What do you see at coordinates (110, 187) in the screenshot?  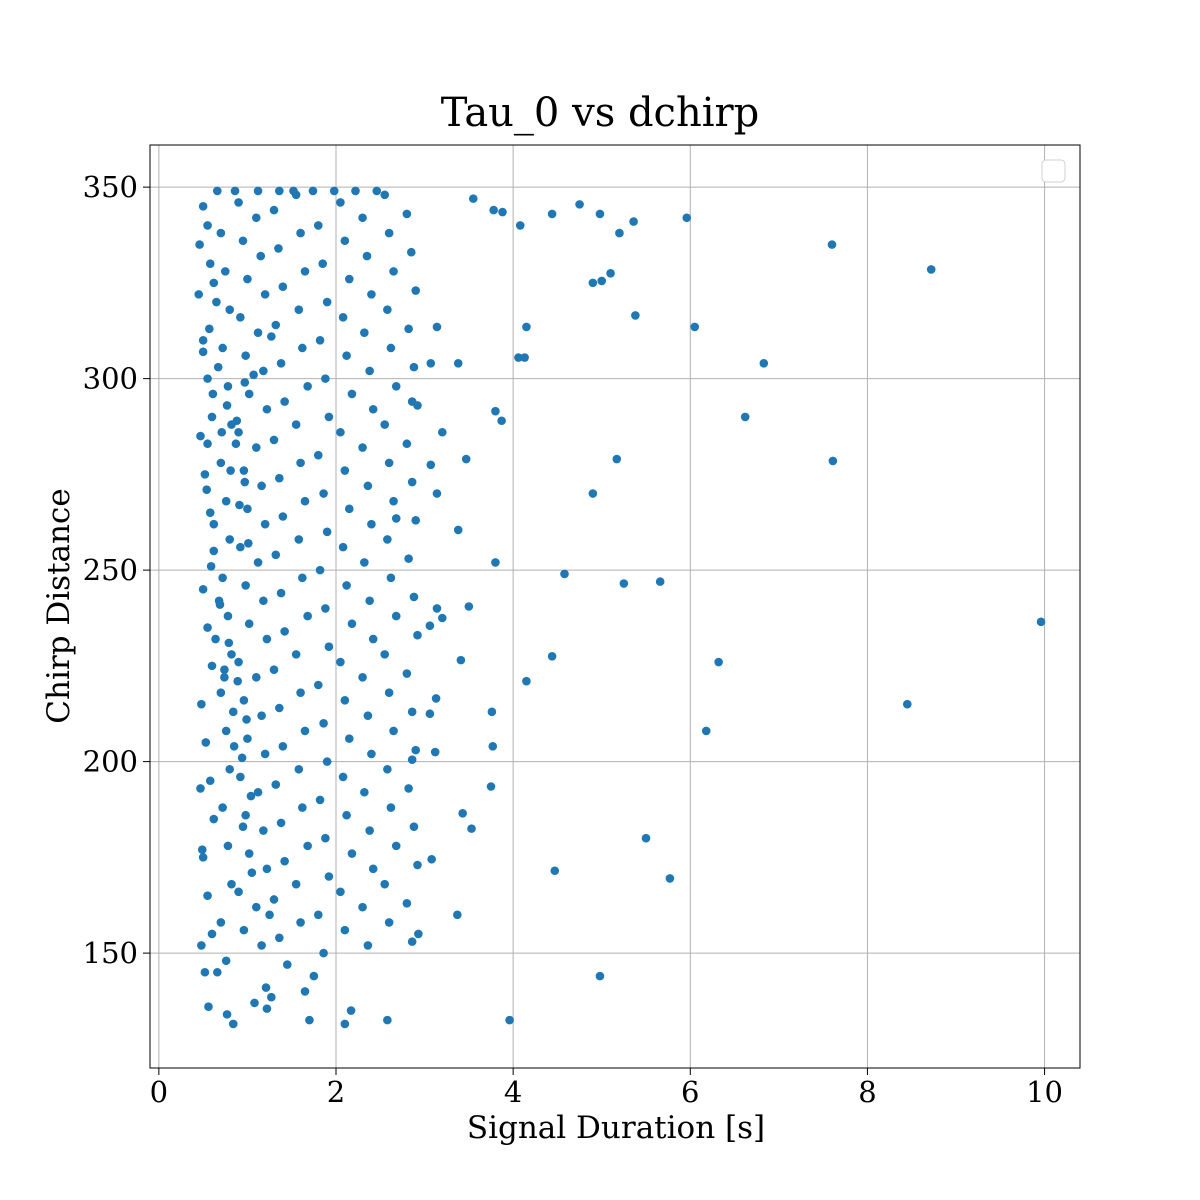 I see `y-tick-label: 350` at bounding box center [110, 187].